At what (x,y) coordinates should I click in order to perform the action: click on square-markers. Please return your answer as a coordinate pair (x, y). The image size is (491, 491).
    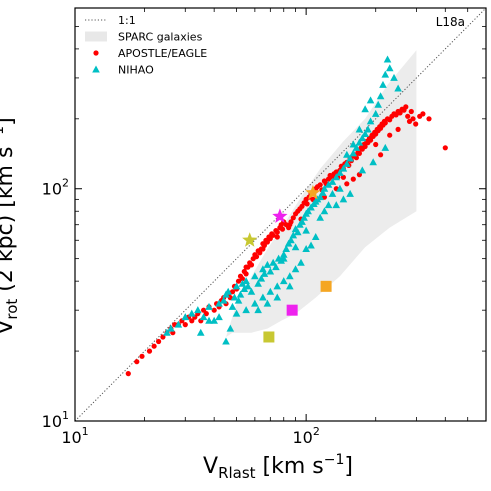
    Looking at the image, I should click on (297, 311).